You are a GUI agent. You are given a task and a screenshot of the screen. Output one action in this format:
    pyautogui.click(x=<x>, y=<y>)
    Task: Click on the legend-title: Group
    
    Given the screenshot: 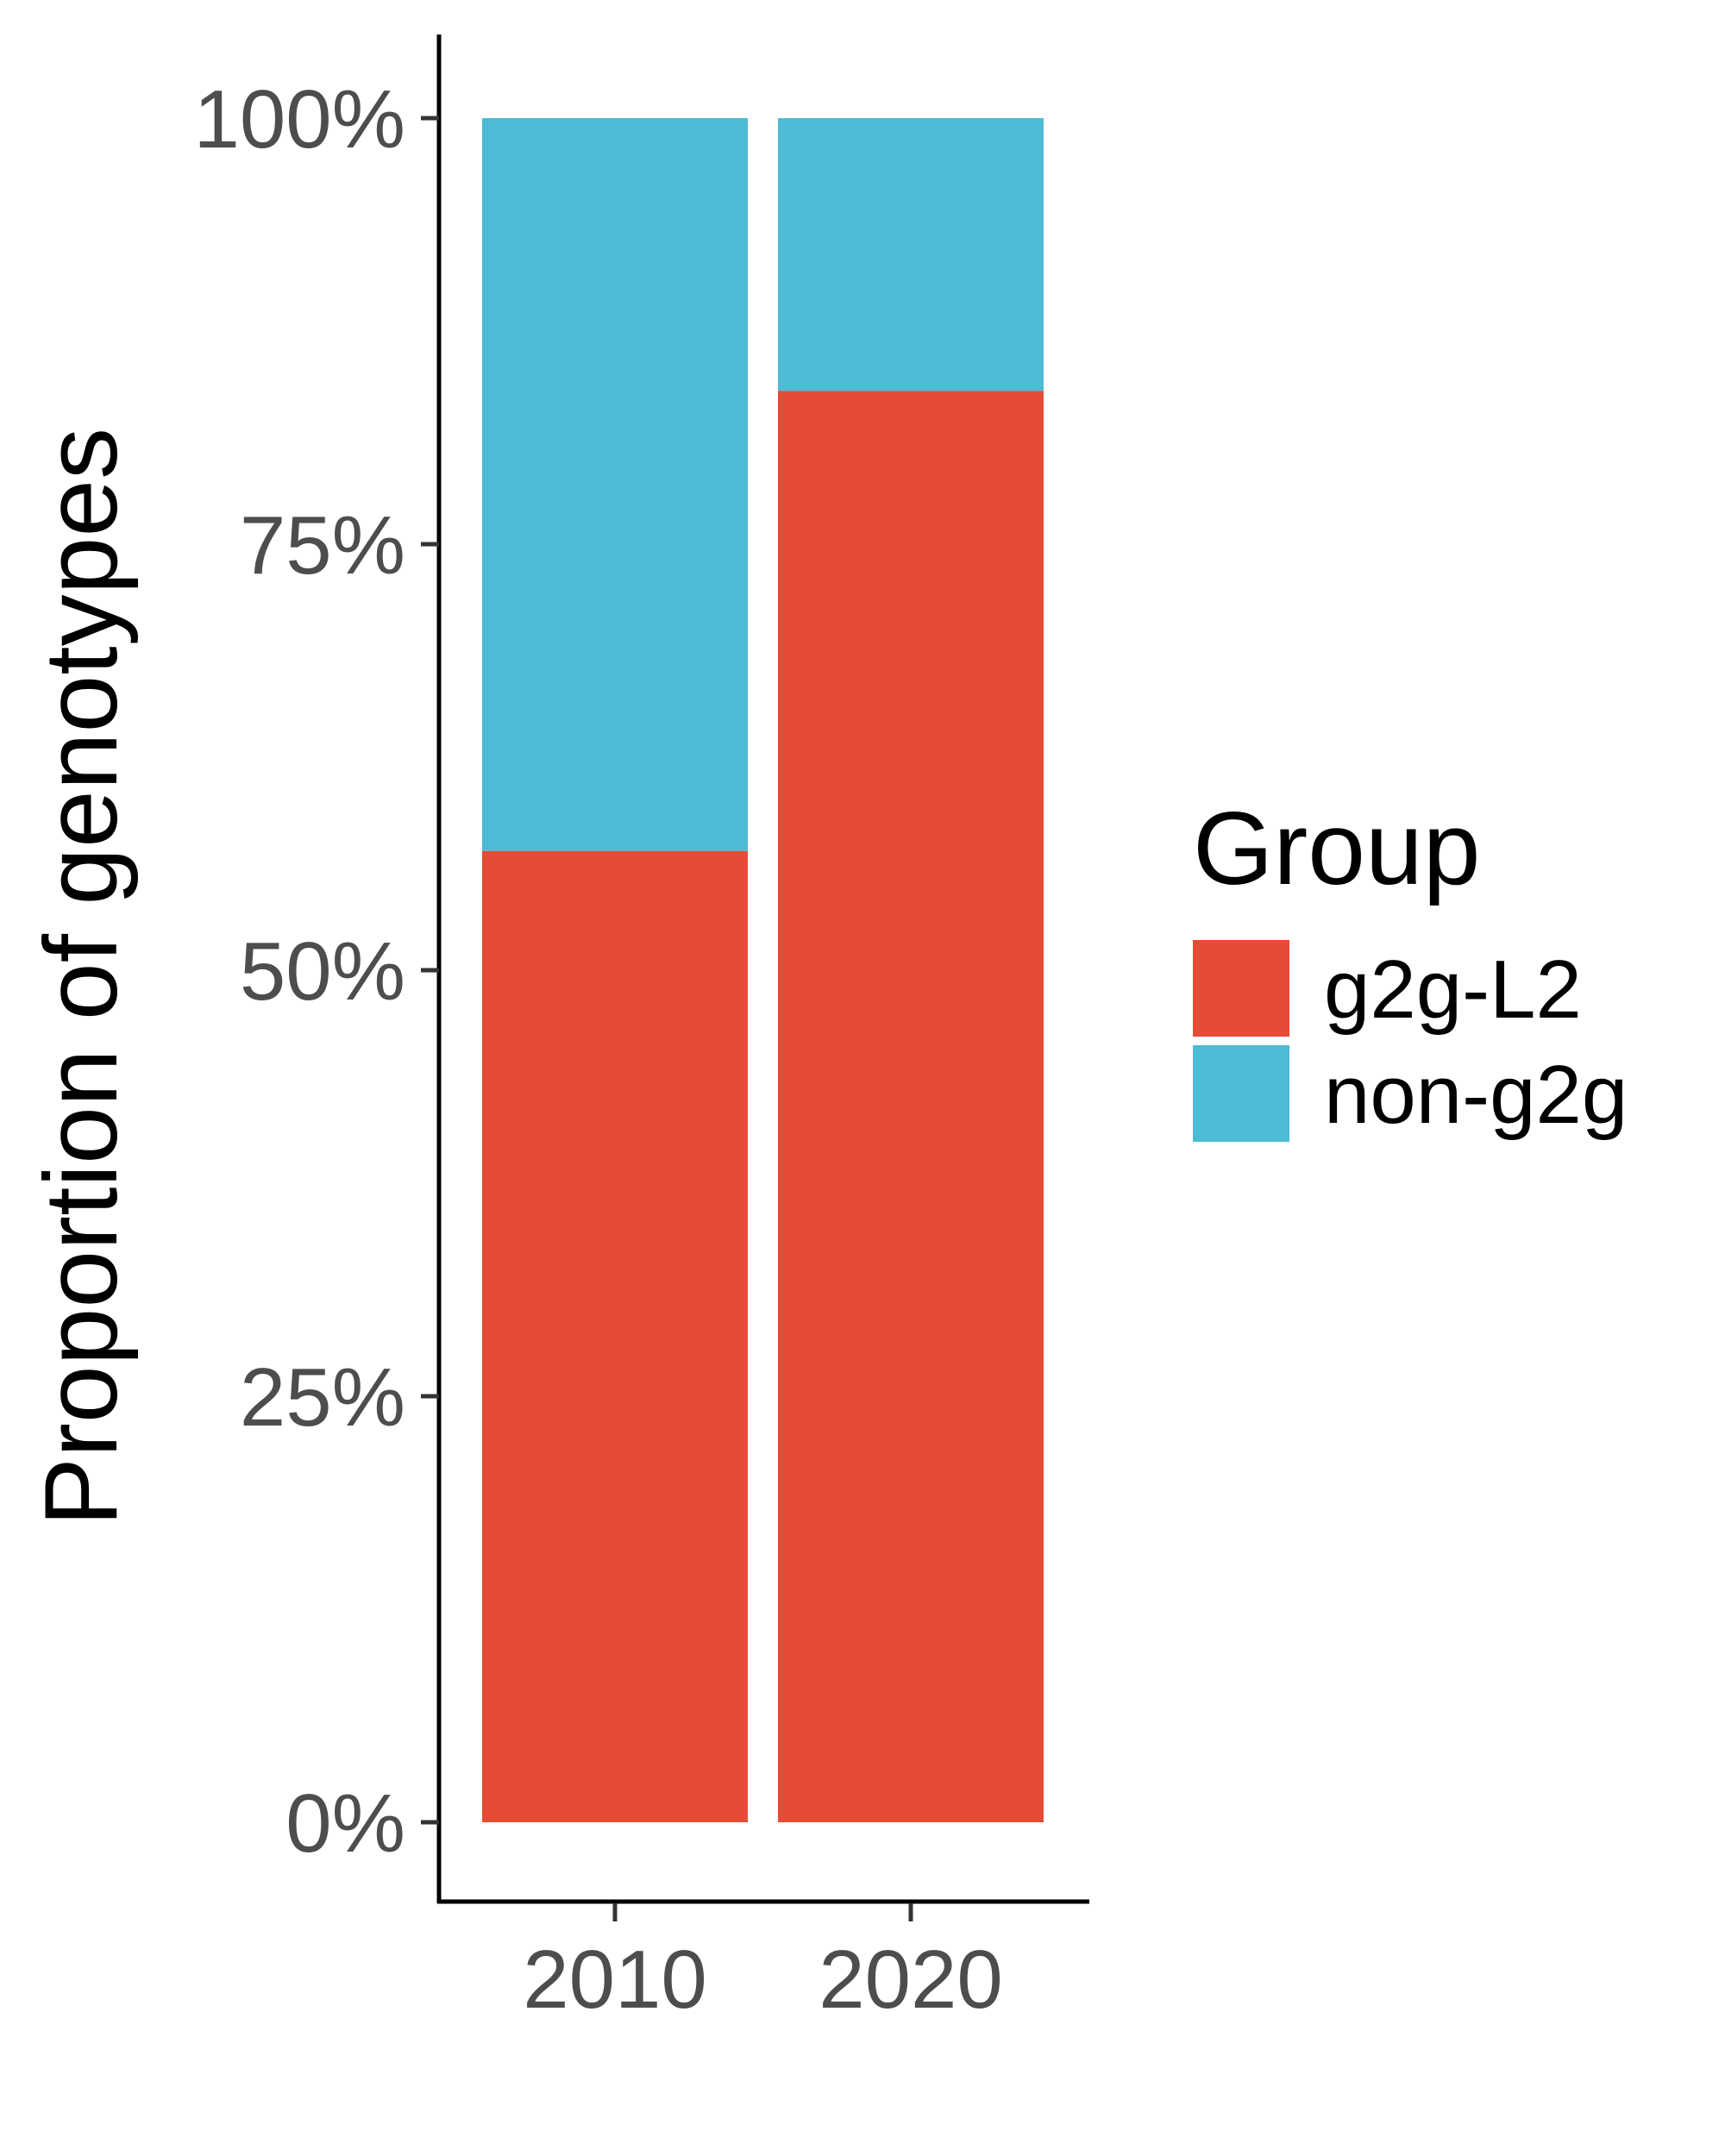 What is the action you would take?
    pyautogui.click(x=1337, y=848)
    